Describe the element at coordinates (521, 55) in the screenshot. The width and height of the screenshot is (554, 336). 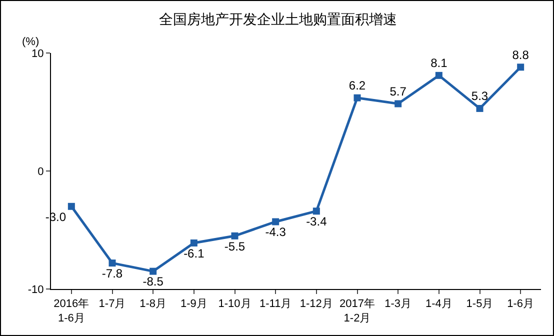
I see `data-label: 8.8` at that location.